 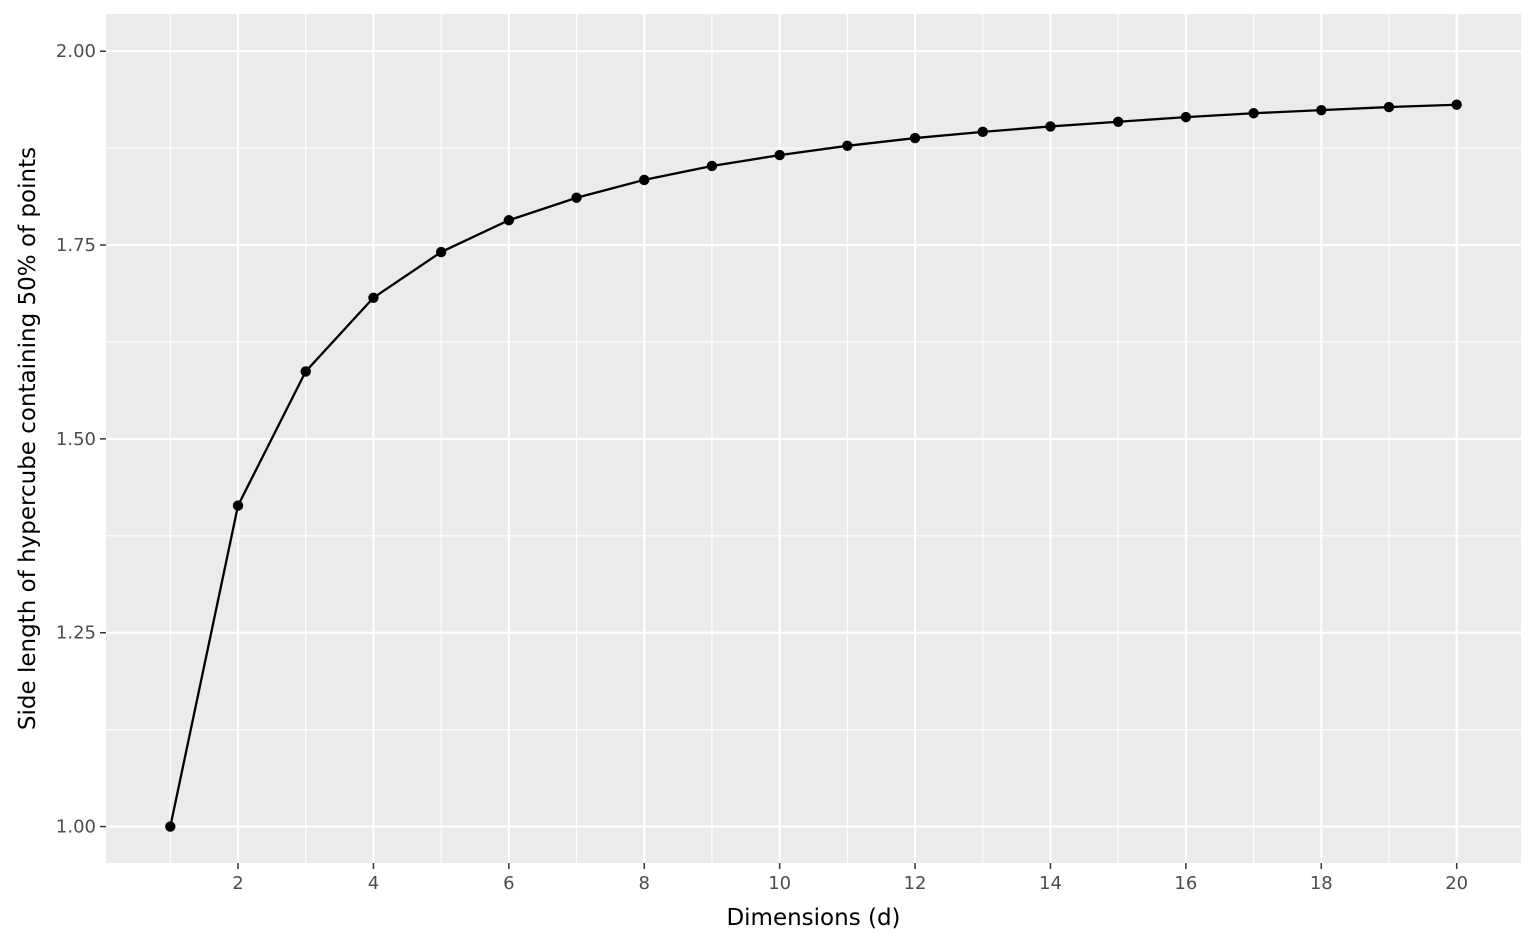 I want to click on x-tick-label: 14, so click(x=1050, y=883).